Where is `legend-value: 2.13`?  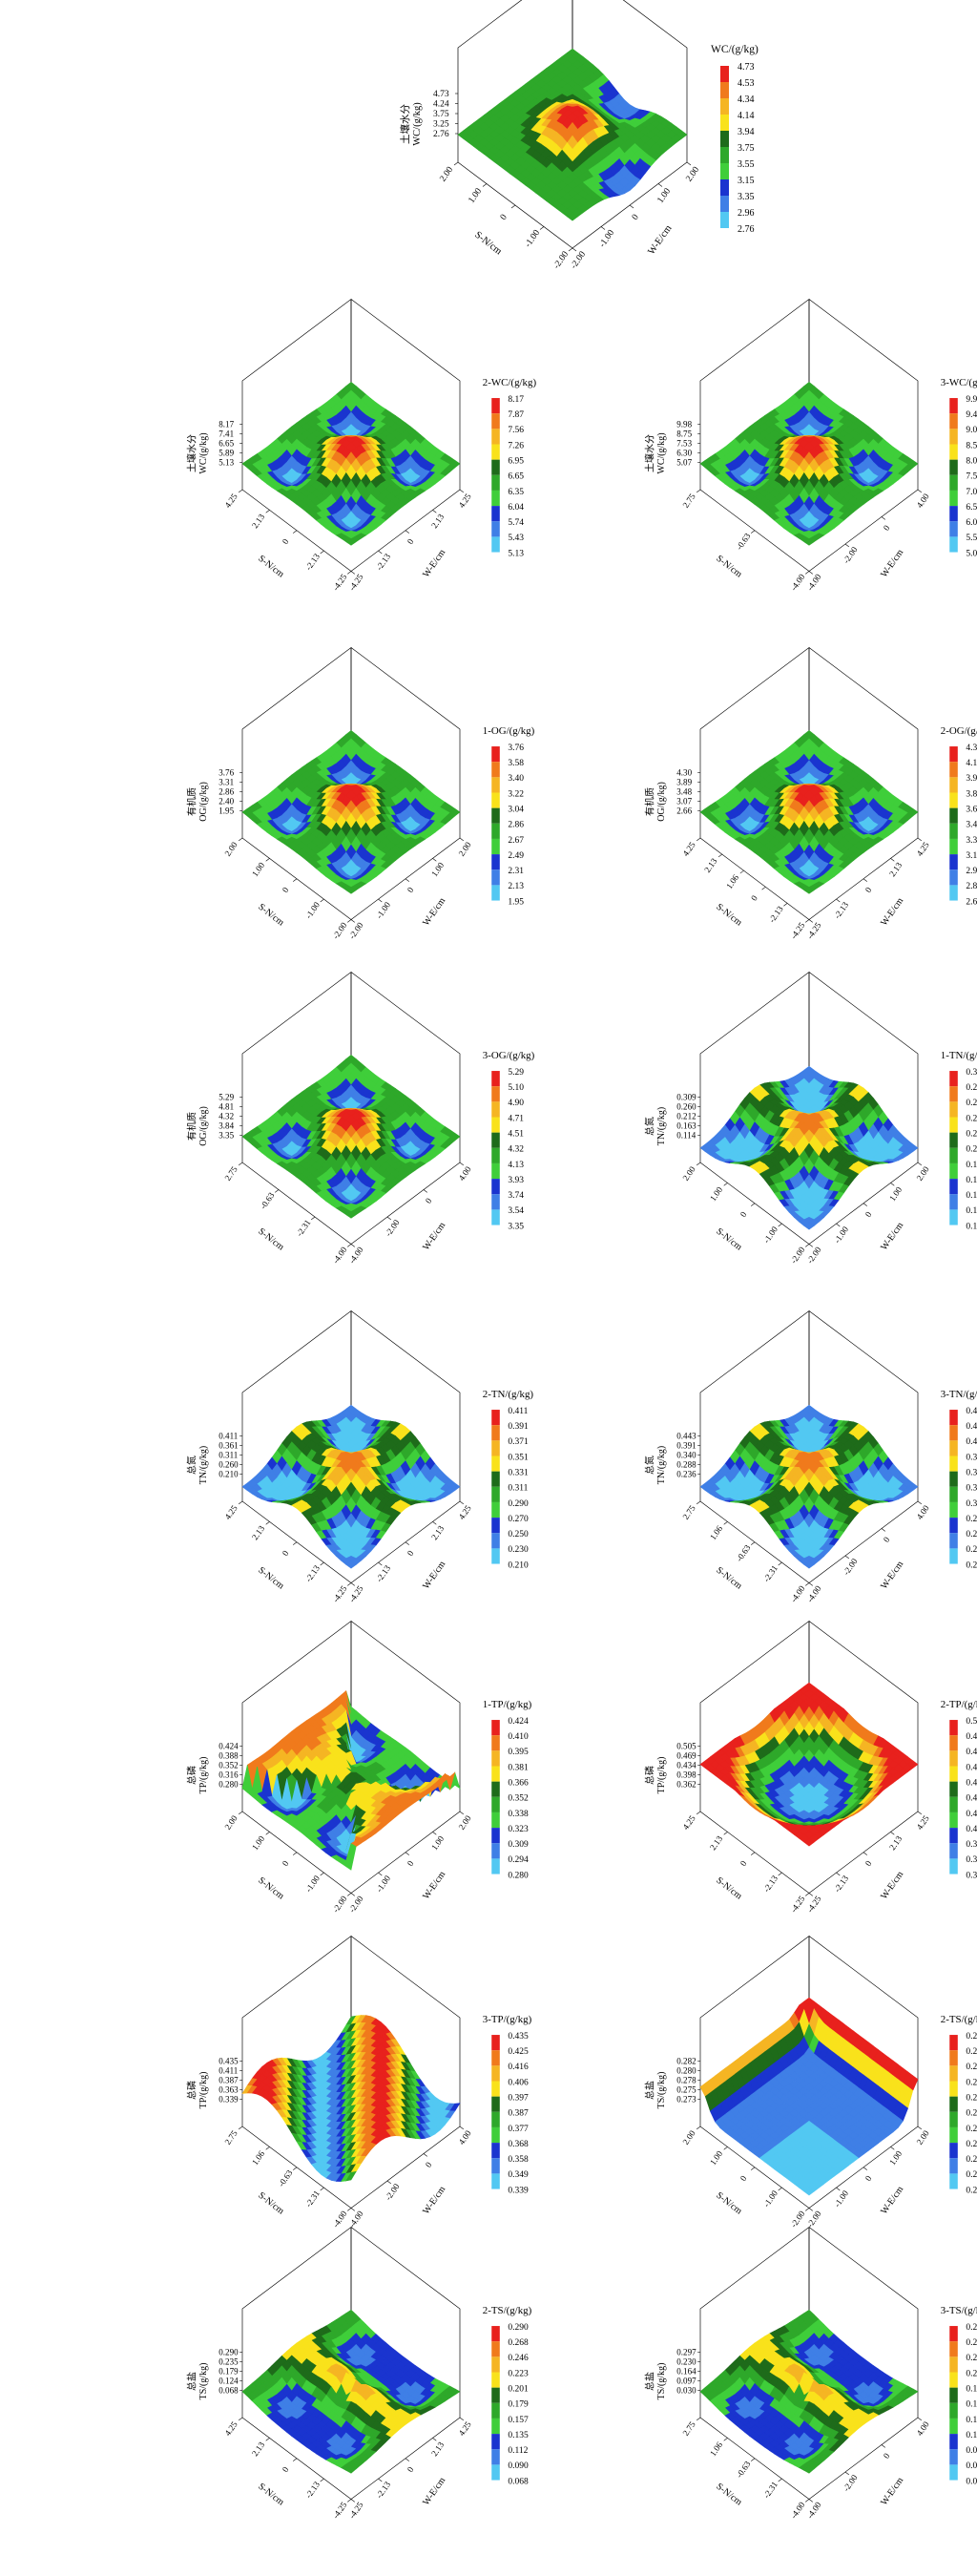
legend-value: 2.13 is located at coordinates (516, 886).